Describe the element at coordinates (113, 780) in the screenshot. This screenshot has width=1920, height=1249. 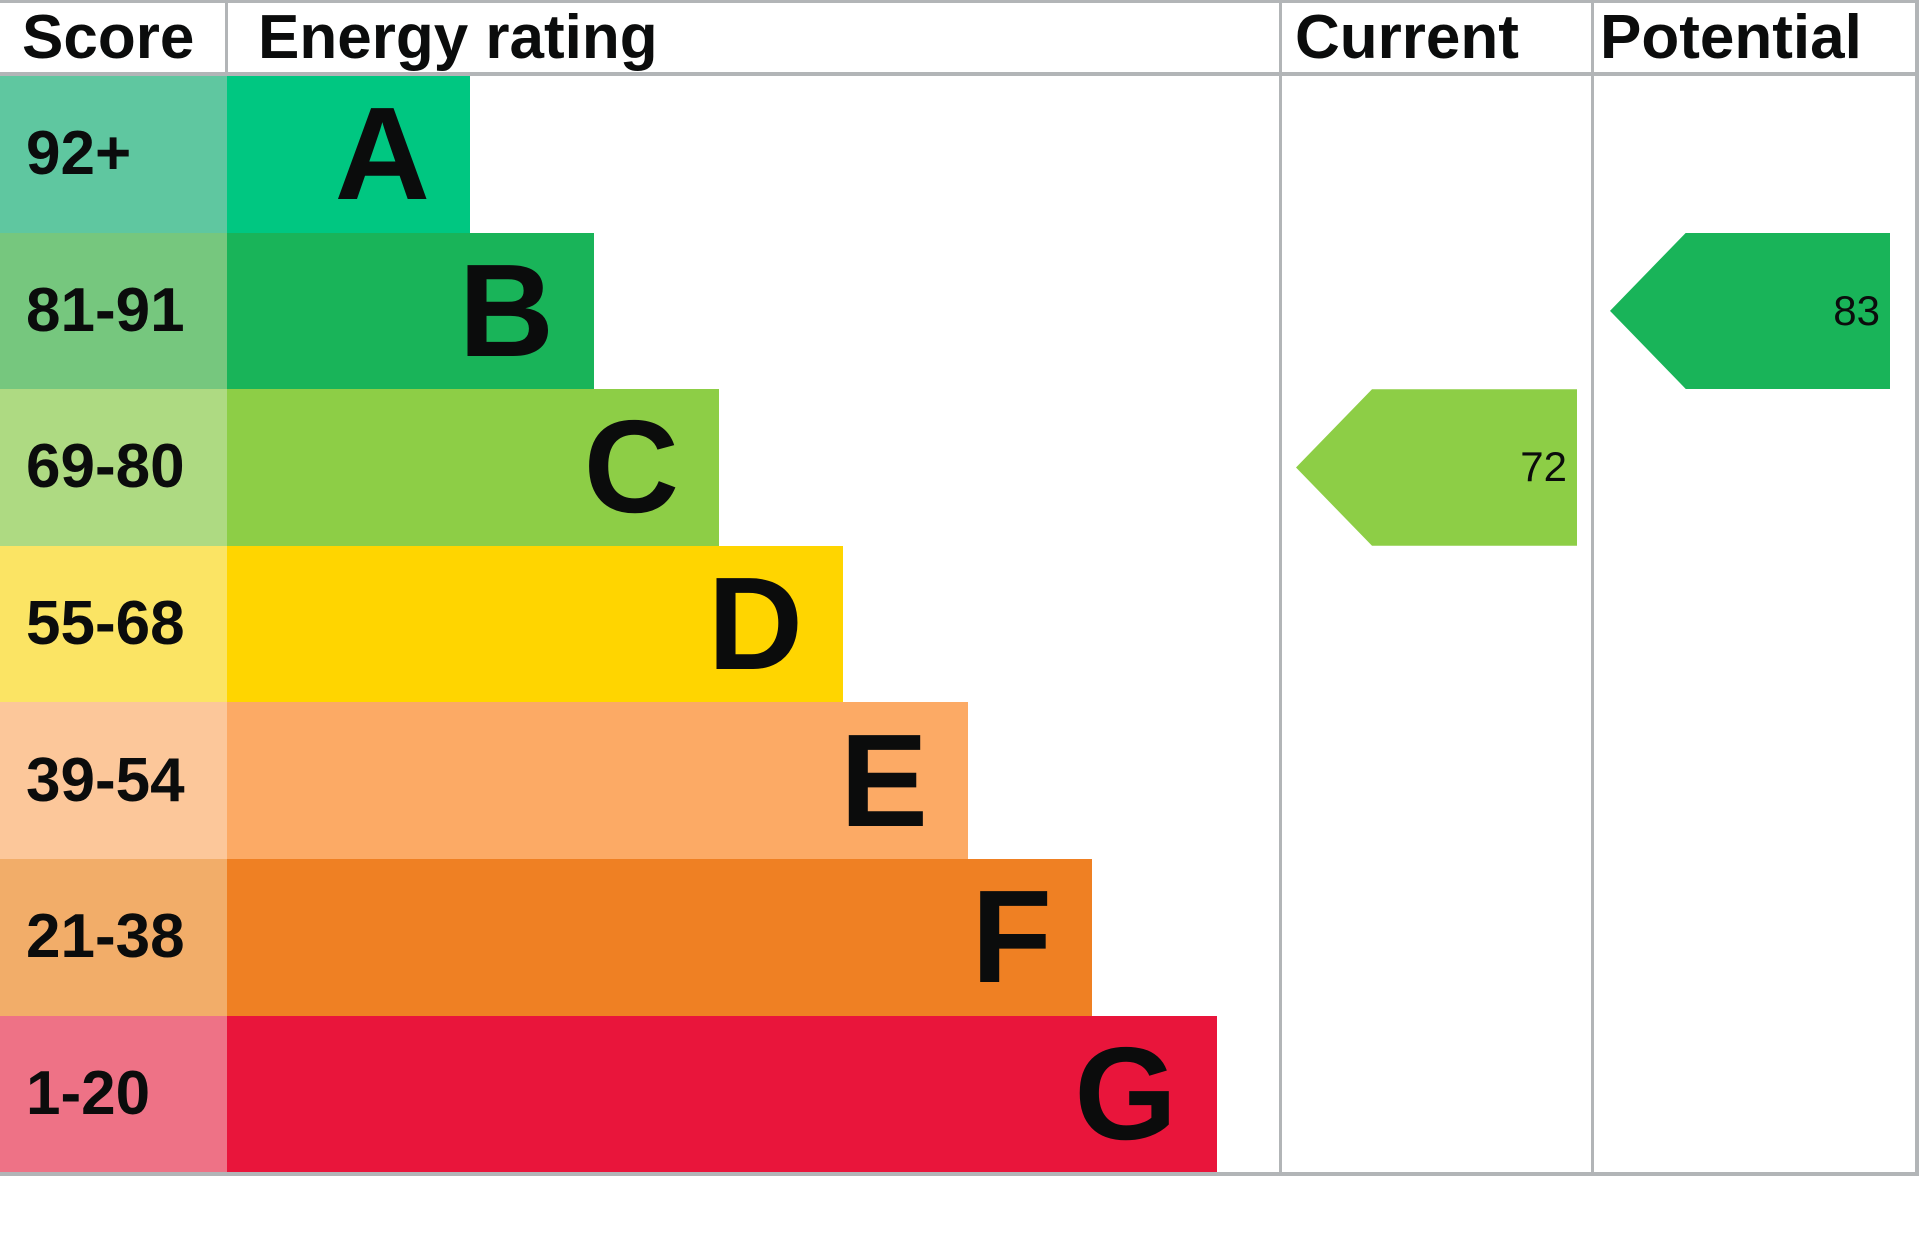
I see `band-score-range: 39-54` at that location.